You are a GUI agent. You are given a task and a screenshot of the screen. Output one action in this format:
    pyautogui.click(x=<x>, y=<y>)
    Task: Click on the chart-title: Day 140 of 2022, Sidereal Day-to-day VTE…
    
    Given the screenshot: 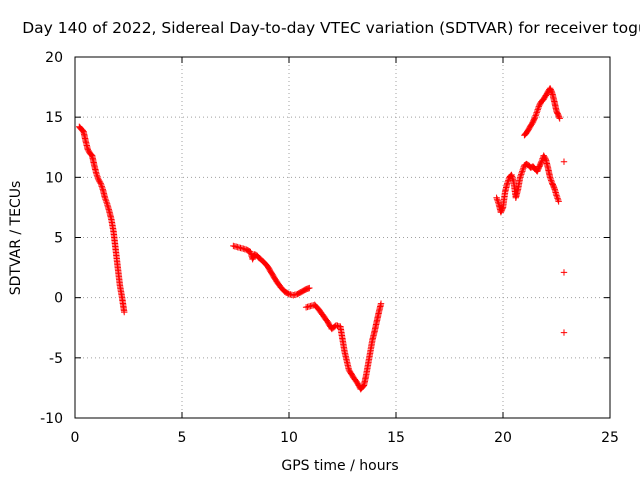 What is the action you would take?
    pyautogui.click(x=331, y=28)
    